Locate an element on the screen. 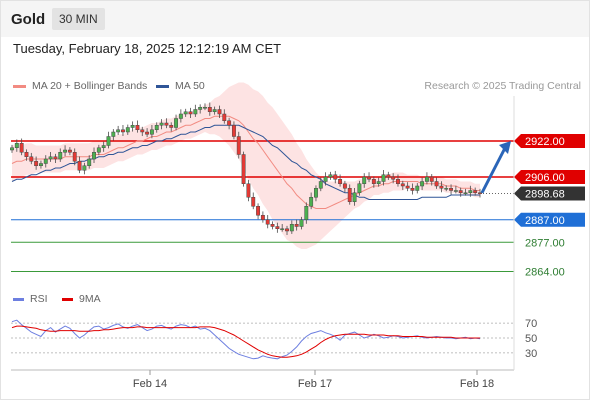 The height and width of the screenshot is (400, 590). rsi-tick-50: 50 is located at coordinates (531, 339).